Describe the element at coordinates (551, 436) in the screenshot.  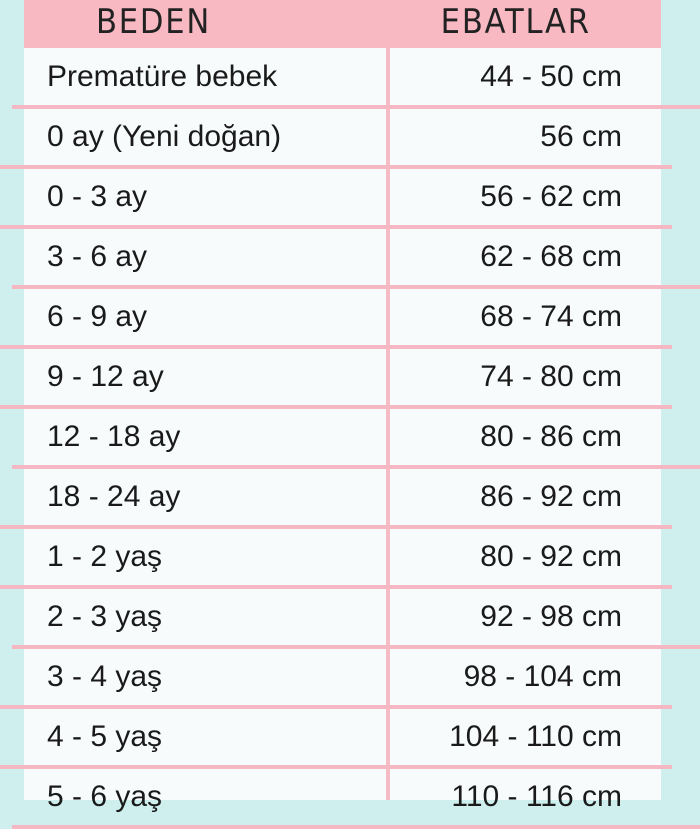
I see `measurement-cell: 80 - 86 cm` at that location.